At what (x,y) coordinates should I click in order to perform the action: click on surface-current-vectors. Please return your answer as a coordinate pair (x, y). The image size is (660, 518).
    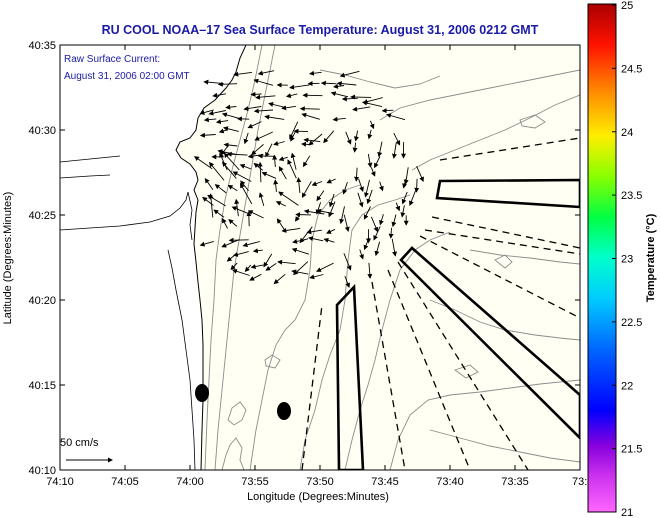
    Looking at the image, I should click on (308, 179).